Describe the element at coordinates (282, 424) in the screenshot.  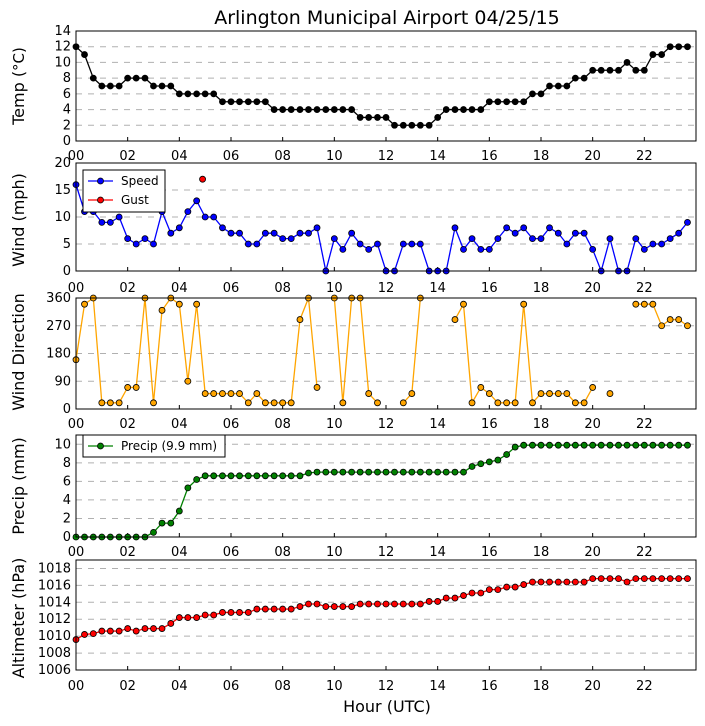
I see `x-tick-label: 08` at that location.